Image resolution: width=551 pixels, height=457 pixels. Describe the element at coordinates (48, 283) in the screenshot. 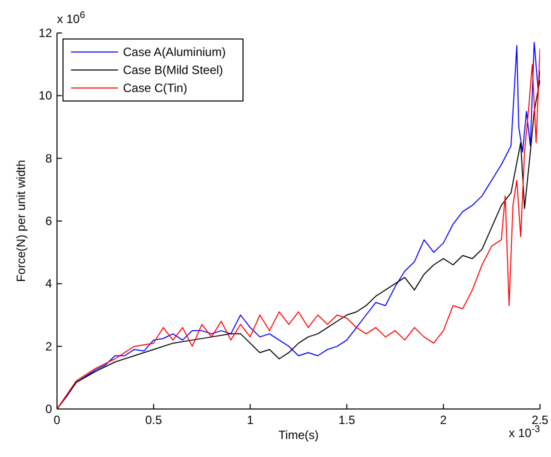

I see `y-tick-label: 4` at that location.